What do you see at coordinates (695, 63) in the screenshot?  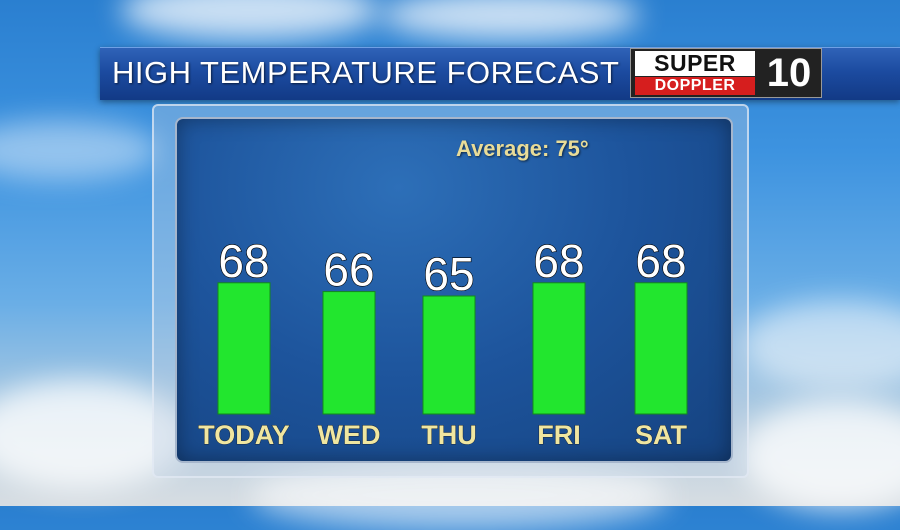 I see `logo-super-text: SUPER` at bounding box center [695, 63].